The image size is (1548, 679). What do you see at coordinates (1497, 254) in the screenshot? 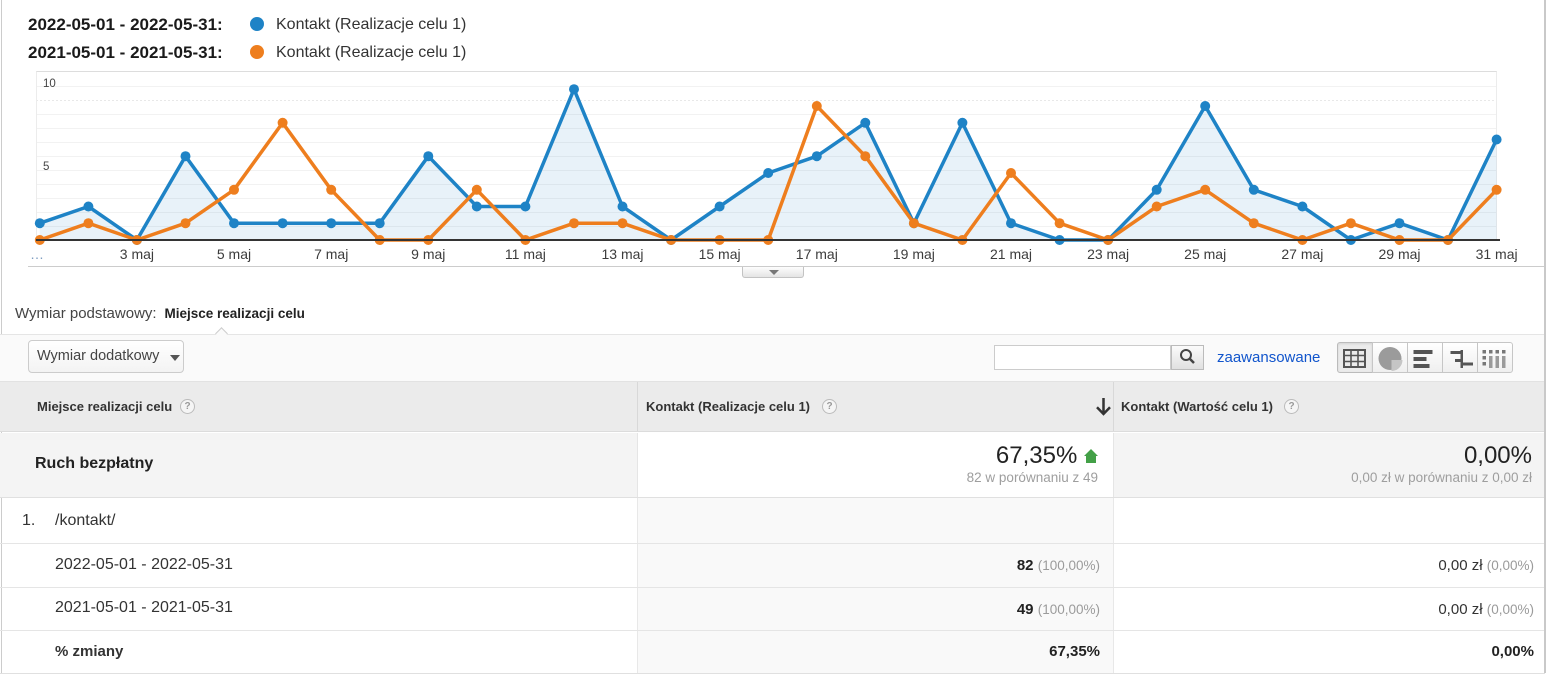
I see `svg-text: 31 maj` at bounding box center [1497, 254].